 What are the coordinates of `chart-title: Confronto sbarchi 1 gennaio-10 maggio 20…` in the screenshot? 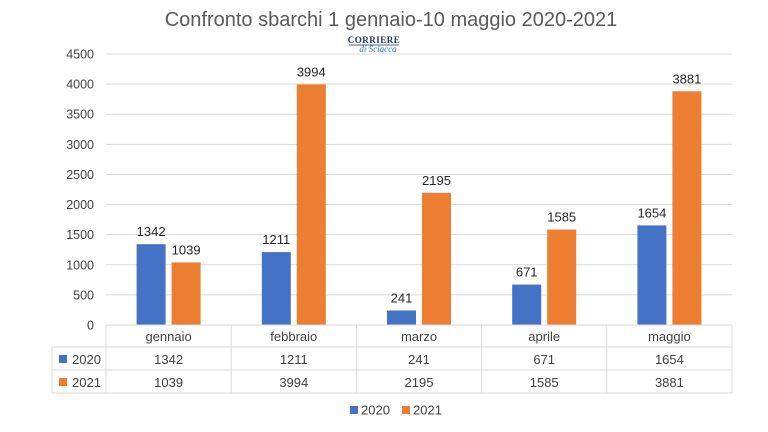 It's located at (391, 20).